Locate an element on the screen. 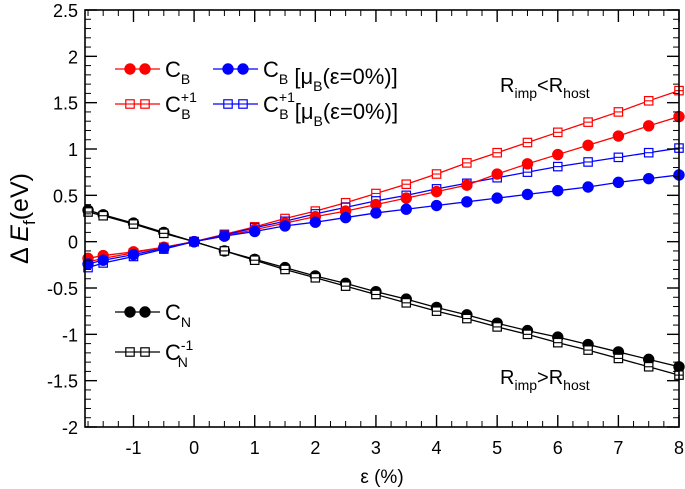  x-tick-label: 4 is located at coordinates (437, 448).